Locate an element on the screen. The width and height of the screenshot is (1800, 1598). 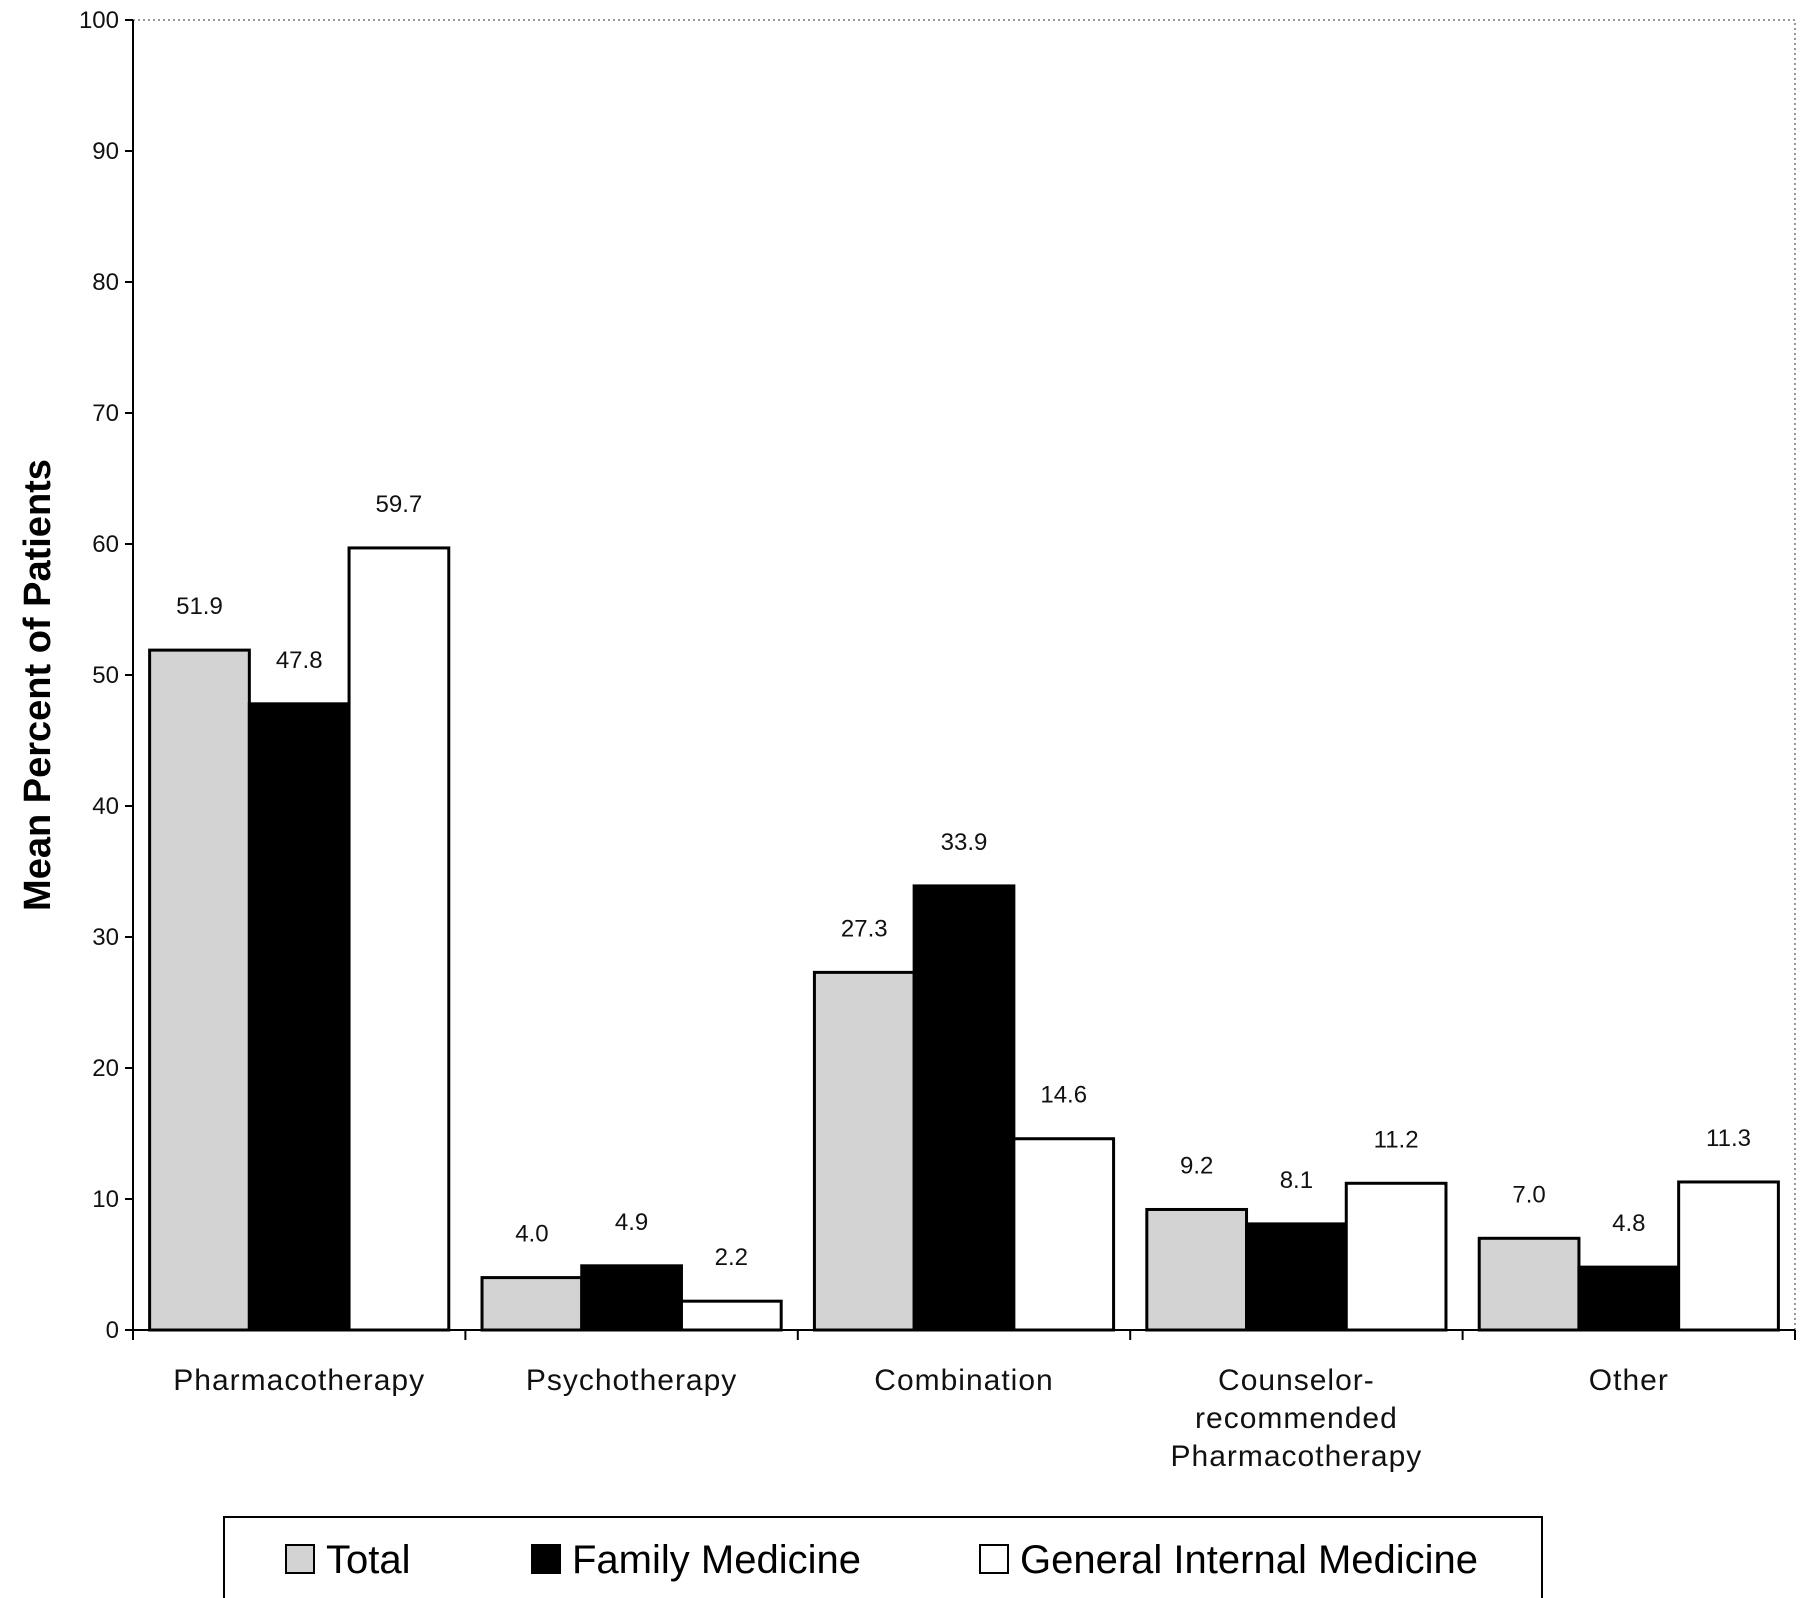
data-label: 2.2 is located at coordinates (731, 1257).